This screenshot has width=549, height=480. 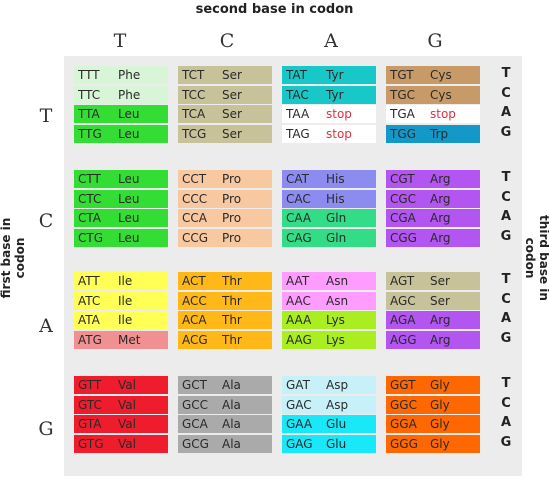 I want to click on codon-cell: GCG Ala, so click(x=225, y=443).